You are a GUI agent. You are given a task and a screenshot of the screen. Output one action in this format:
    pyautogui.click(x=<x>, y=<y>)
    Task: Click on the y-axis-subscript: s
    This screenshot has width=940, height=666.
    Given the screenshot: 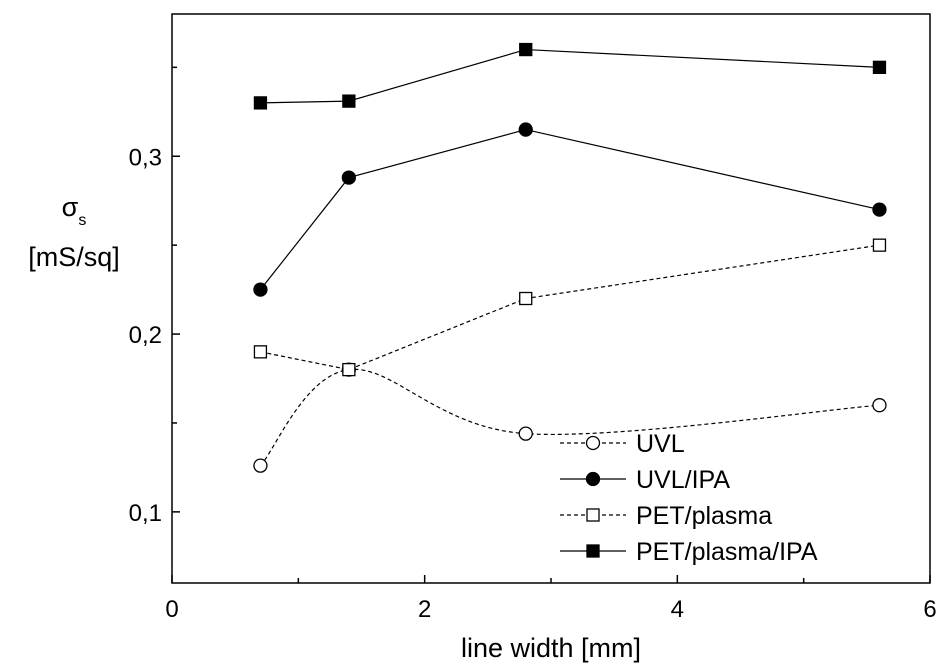 What is the action you would take?
    pyautogui.click(x=82, y=220)
    